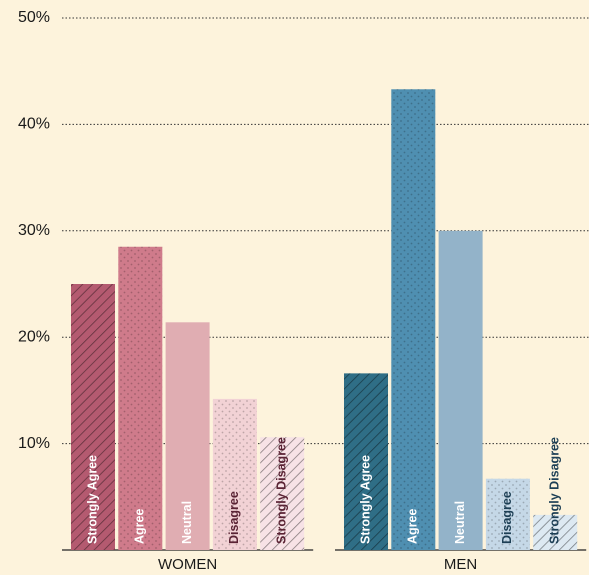 The height and width of the screenshot is (575, 589). I want to click on y-tick-label: 40%, so click(34, 124).